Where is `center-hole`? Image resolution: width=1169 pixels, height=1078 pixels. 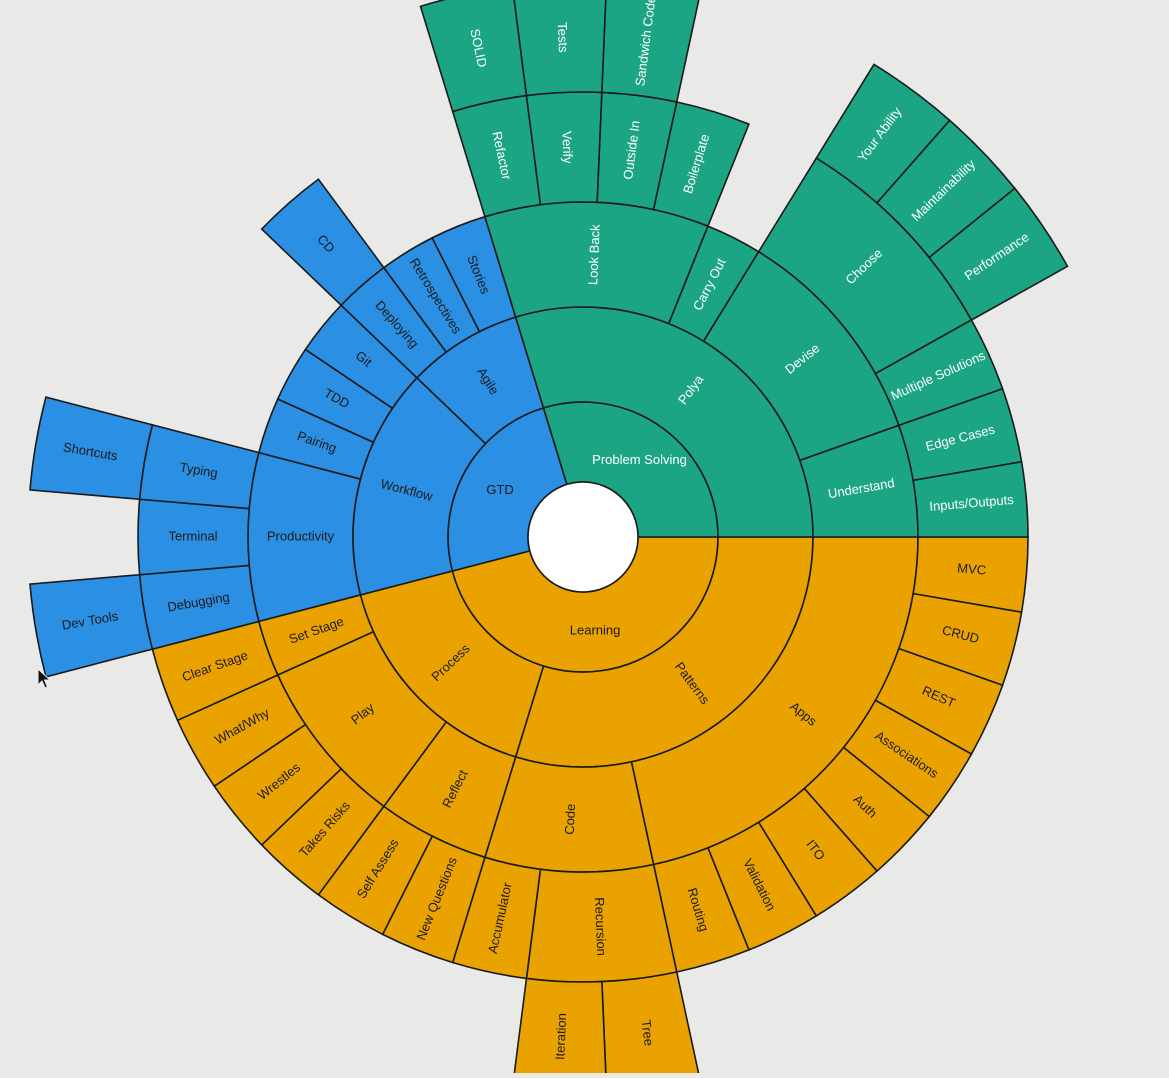 center-hole is located at coordinates (583, 537).